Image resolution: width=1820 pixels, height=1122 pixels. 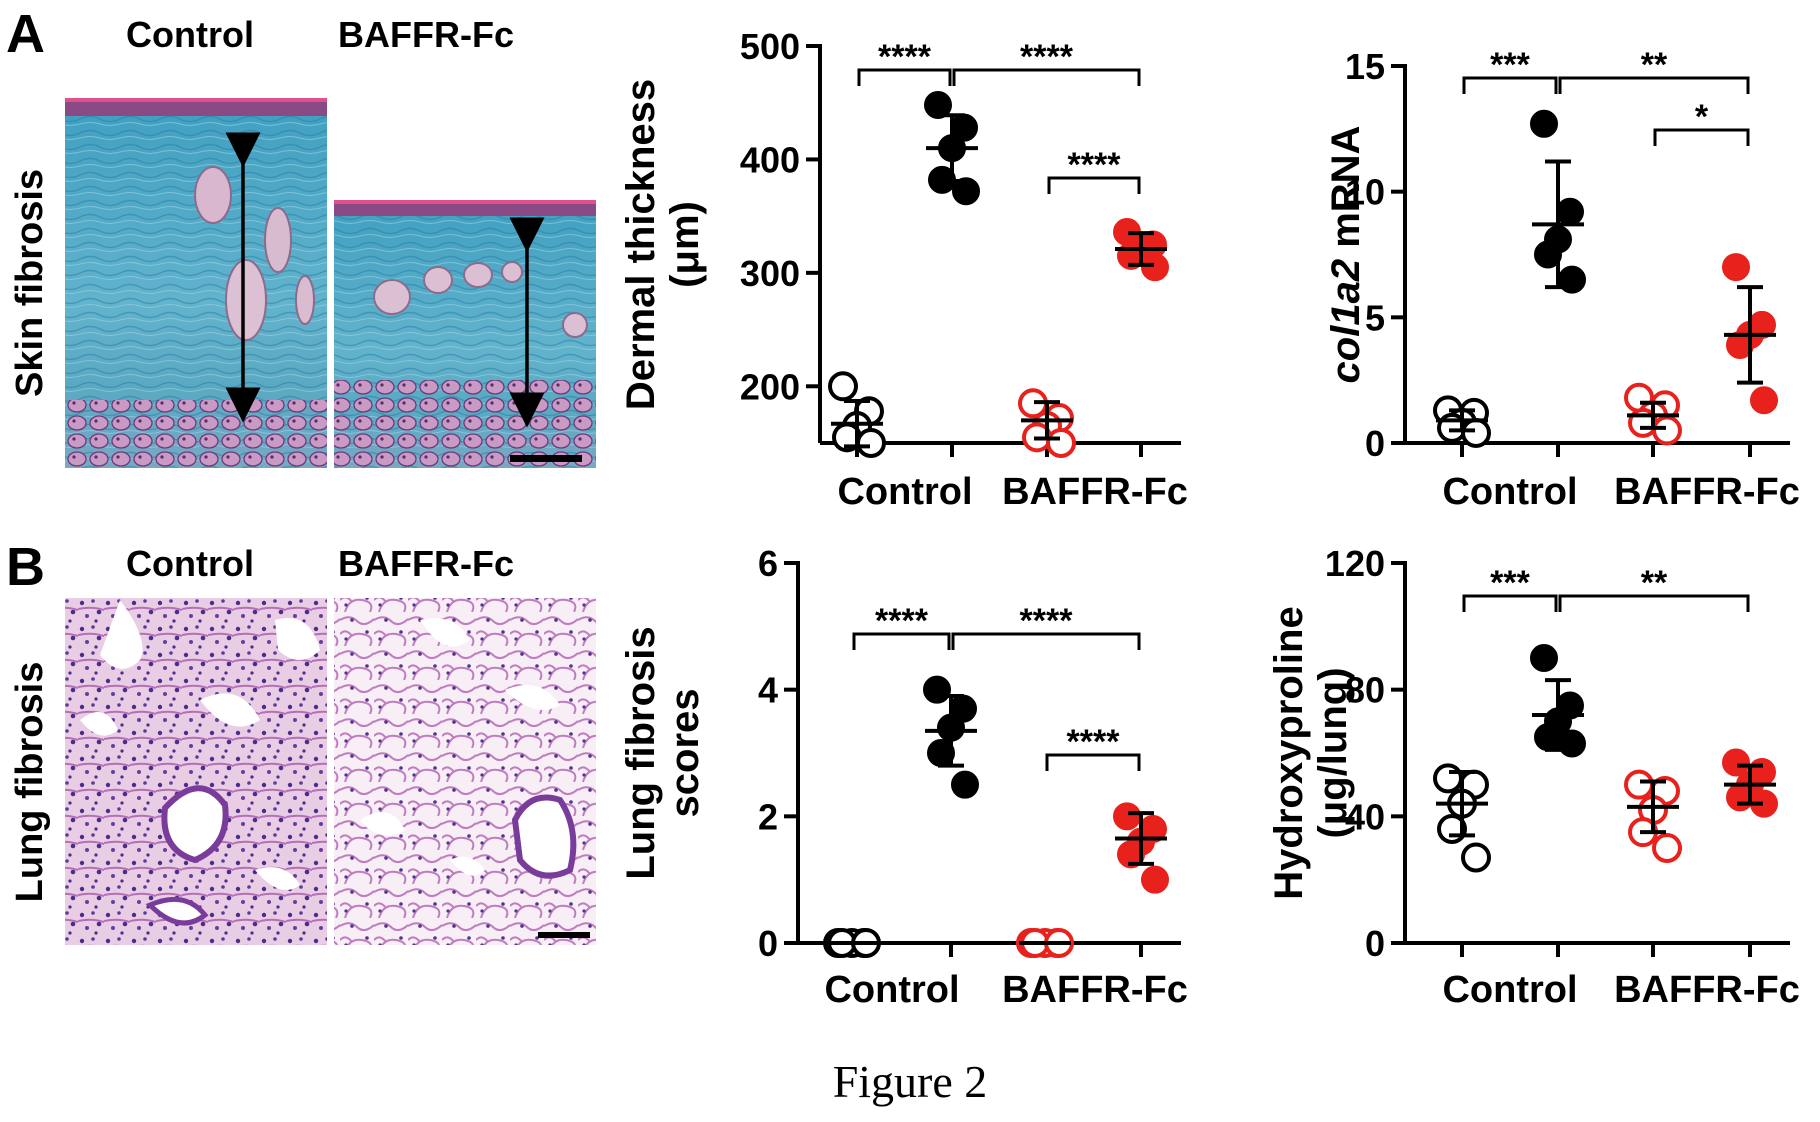 I want to click on panel-a-label-control: Control, so click(x=190, y=34).